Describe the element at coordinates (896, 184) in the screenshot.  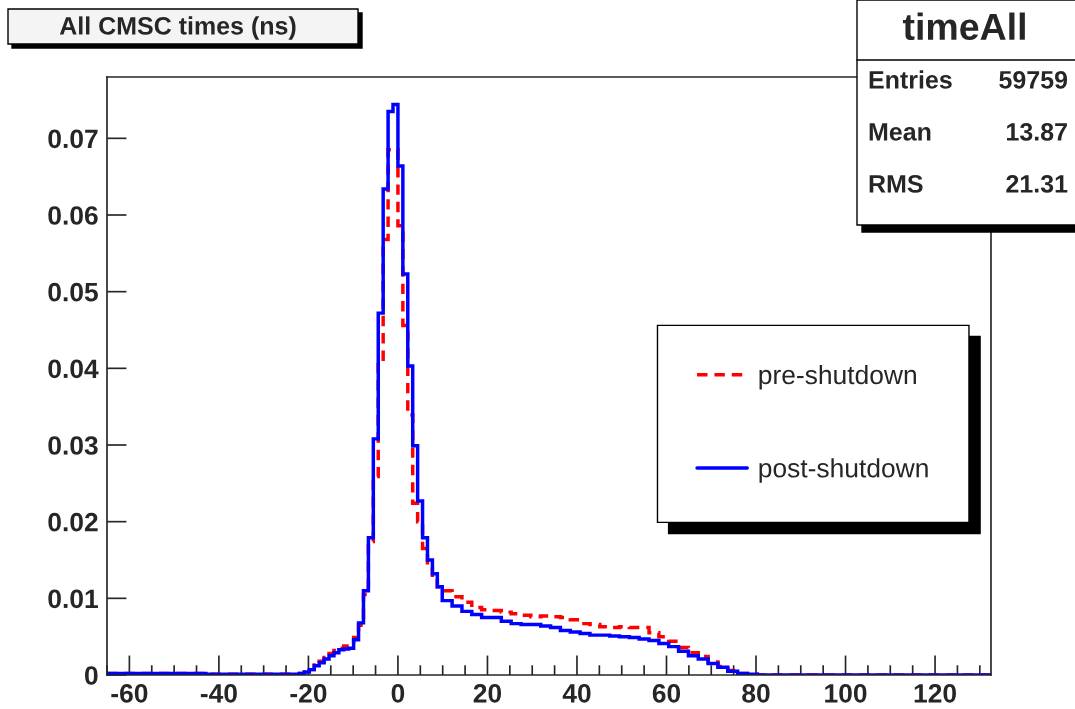
I see `annotation: RMS` at that location.